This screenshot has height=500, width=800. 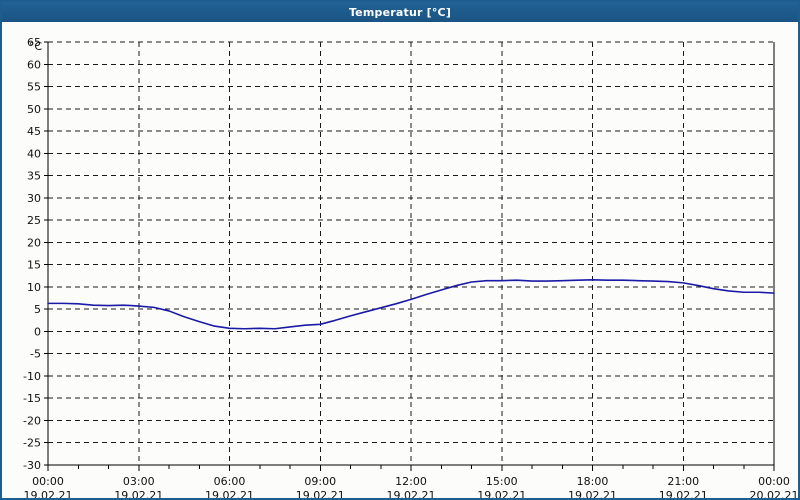 What do you see at coordinates (32, 465) in the screenshot?
I see `y-tick-label: -30` at bounding box center [32, 465].